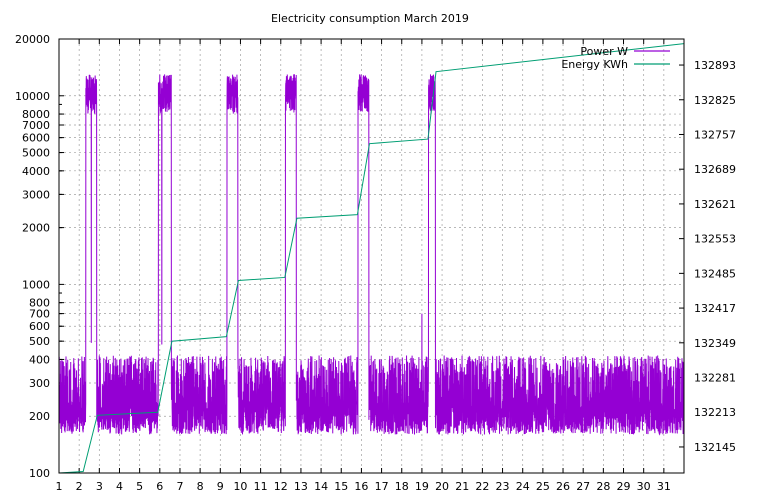 The height and width of the screenshot is (500, 768). What do you see at coordinates (240, 486) in the screenshot?
I see `x-tick-label: 10` at bounding box center [240, 486].